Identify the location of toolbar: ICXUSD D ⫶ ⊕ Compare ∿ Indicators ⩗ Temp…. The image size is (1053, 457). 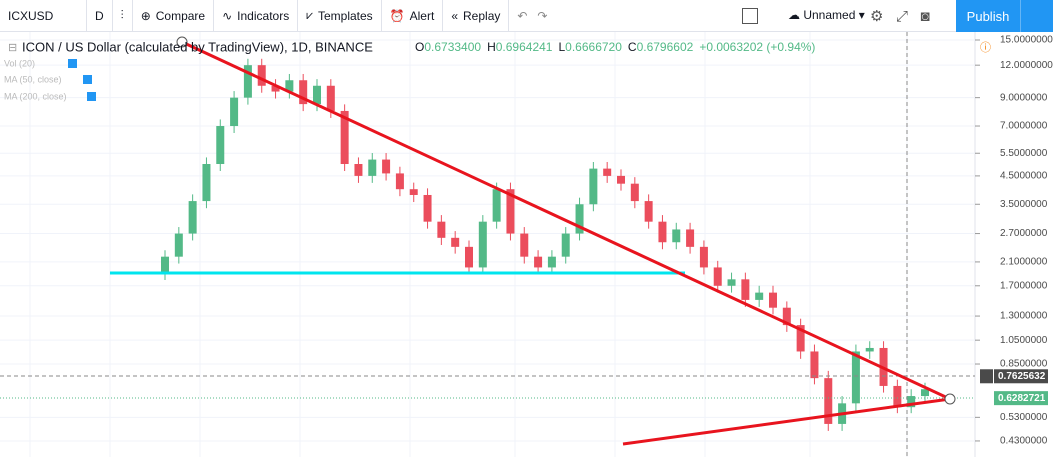
(526, 16).